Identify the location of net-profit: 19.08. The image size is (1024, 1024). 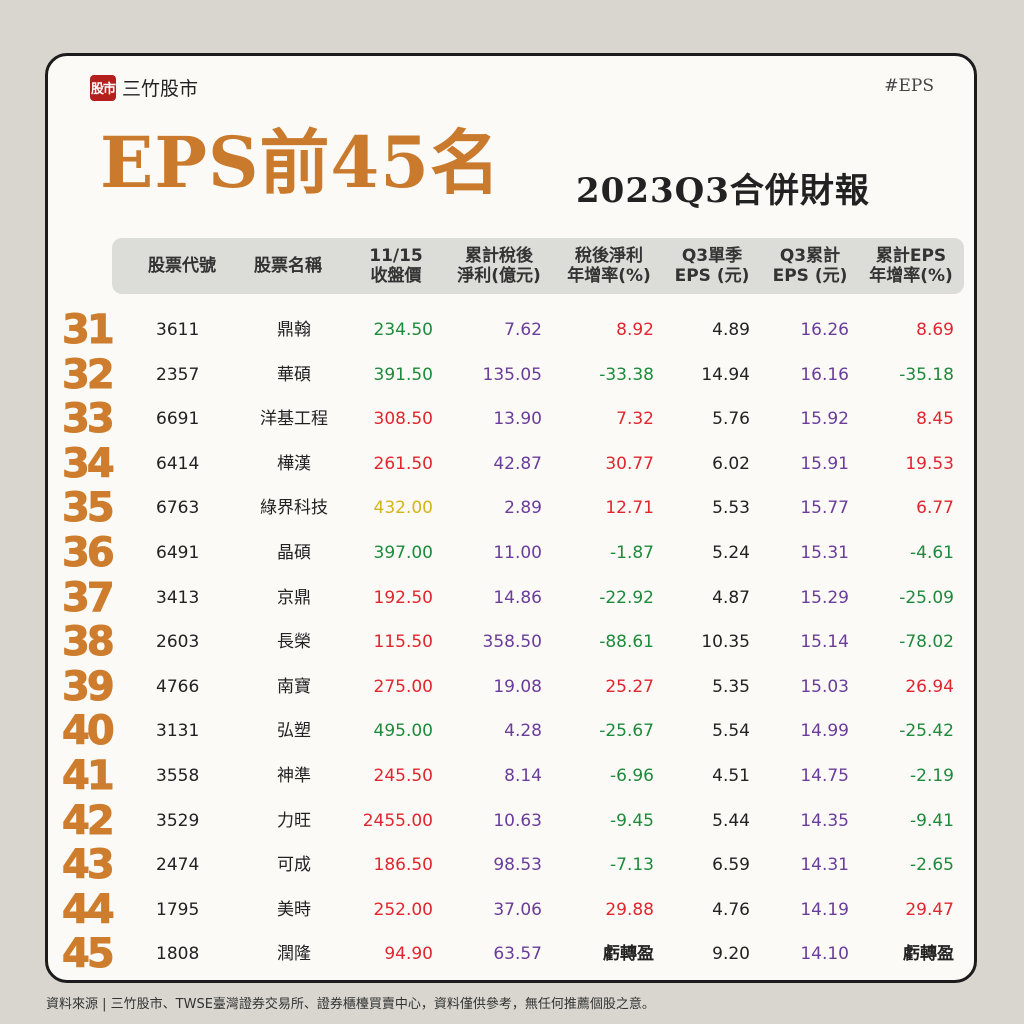
(517, 686).